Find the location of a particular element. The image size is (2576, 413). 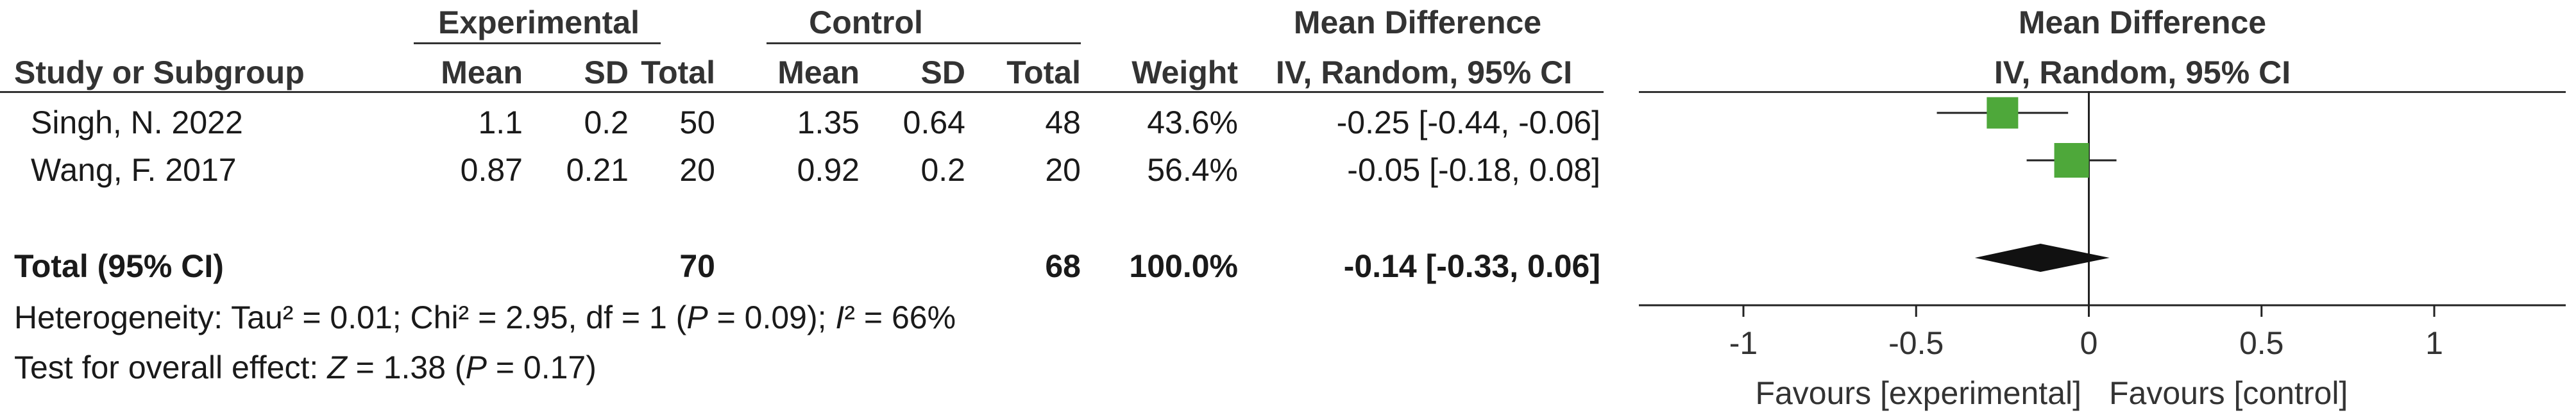

experimental-underline is located at coordinates (537, 43).